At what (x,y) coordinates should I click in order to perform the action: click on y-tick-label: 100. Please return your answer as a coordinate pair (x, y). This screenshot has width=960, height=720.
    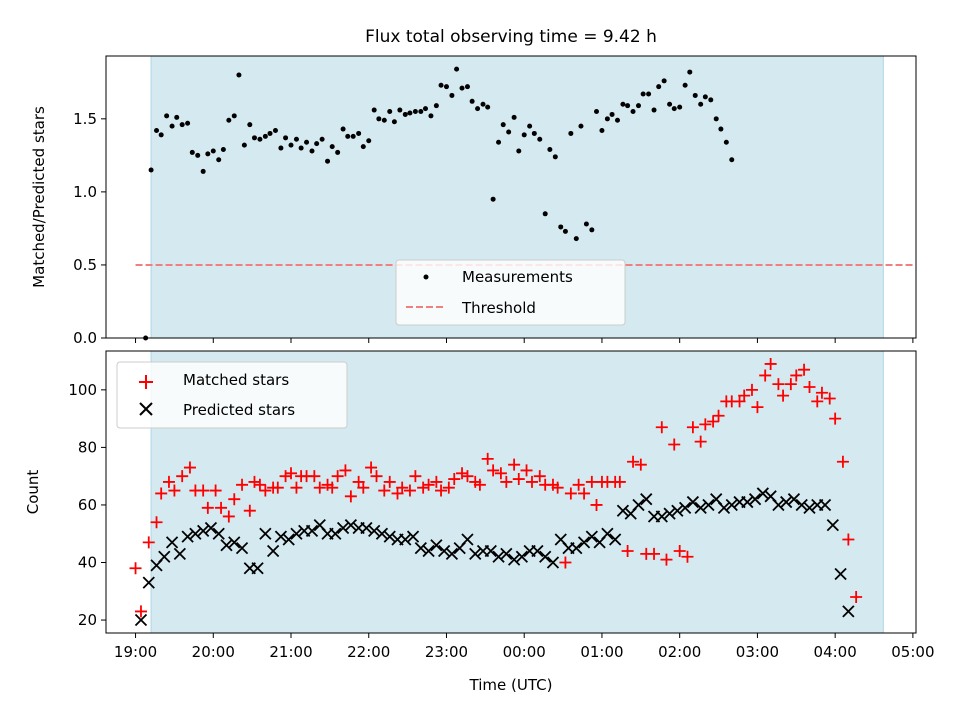
    Looking at the image, I should click on (82, 390).